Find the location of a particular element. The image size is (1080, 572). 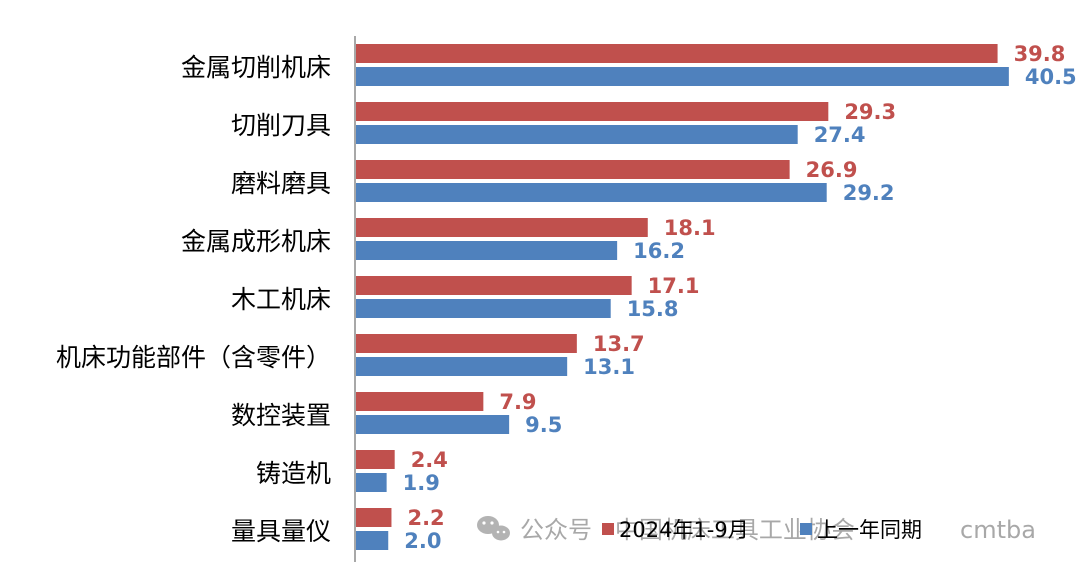

data-label-series-2: 27.4 is located at coordinates (840, 135).